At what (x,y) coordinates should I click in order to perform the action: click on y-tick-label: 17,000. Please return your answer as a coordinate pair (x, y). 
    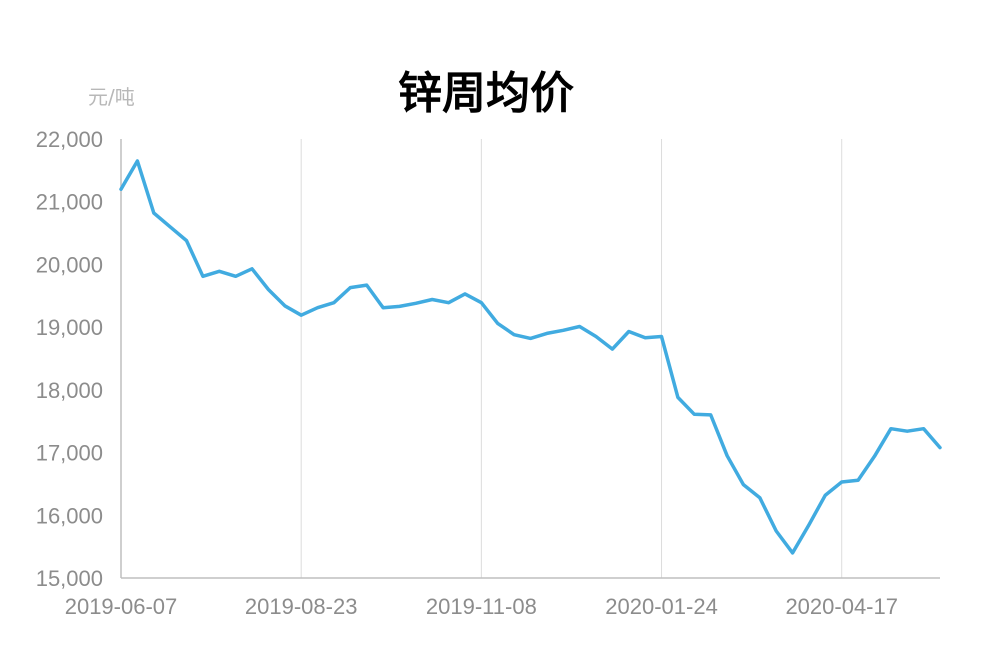
    Looking at the image, I should click on (69, 453).